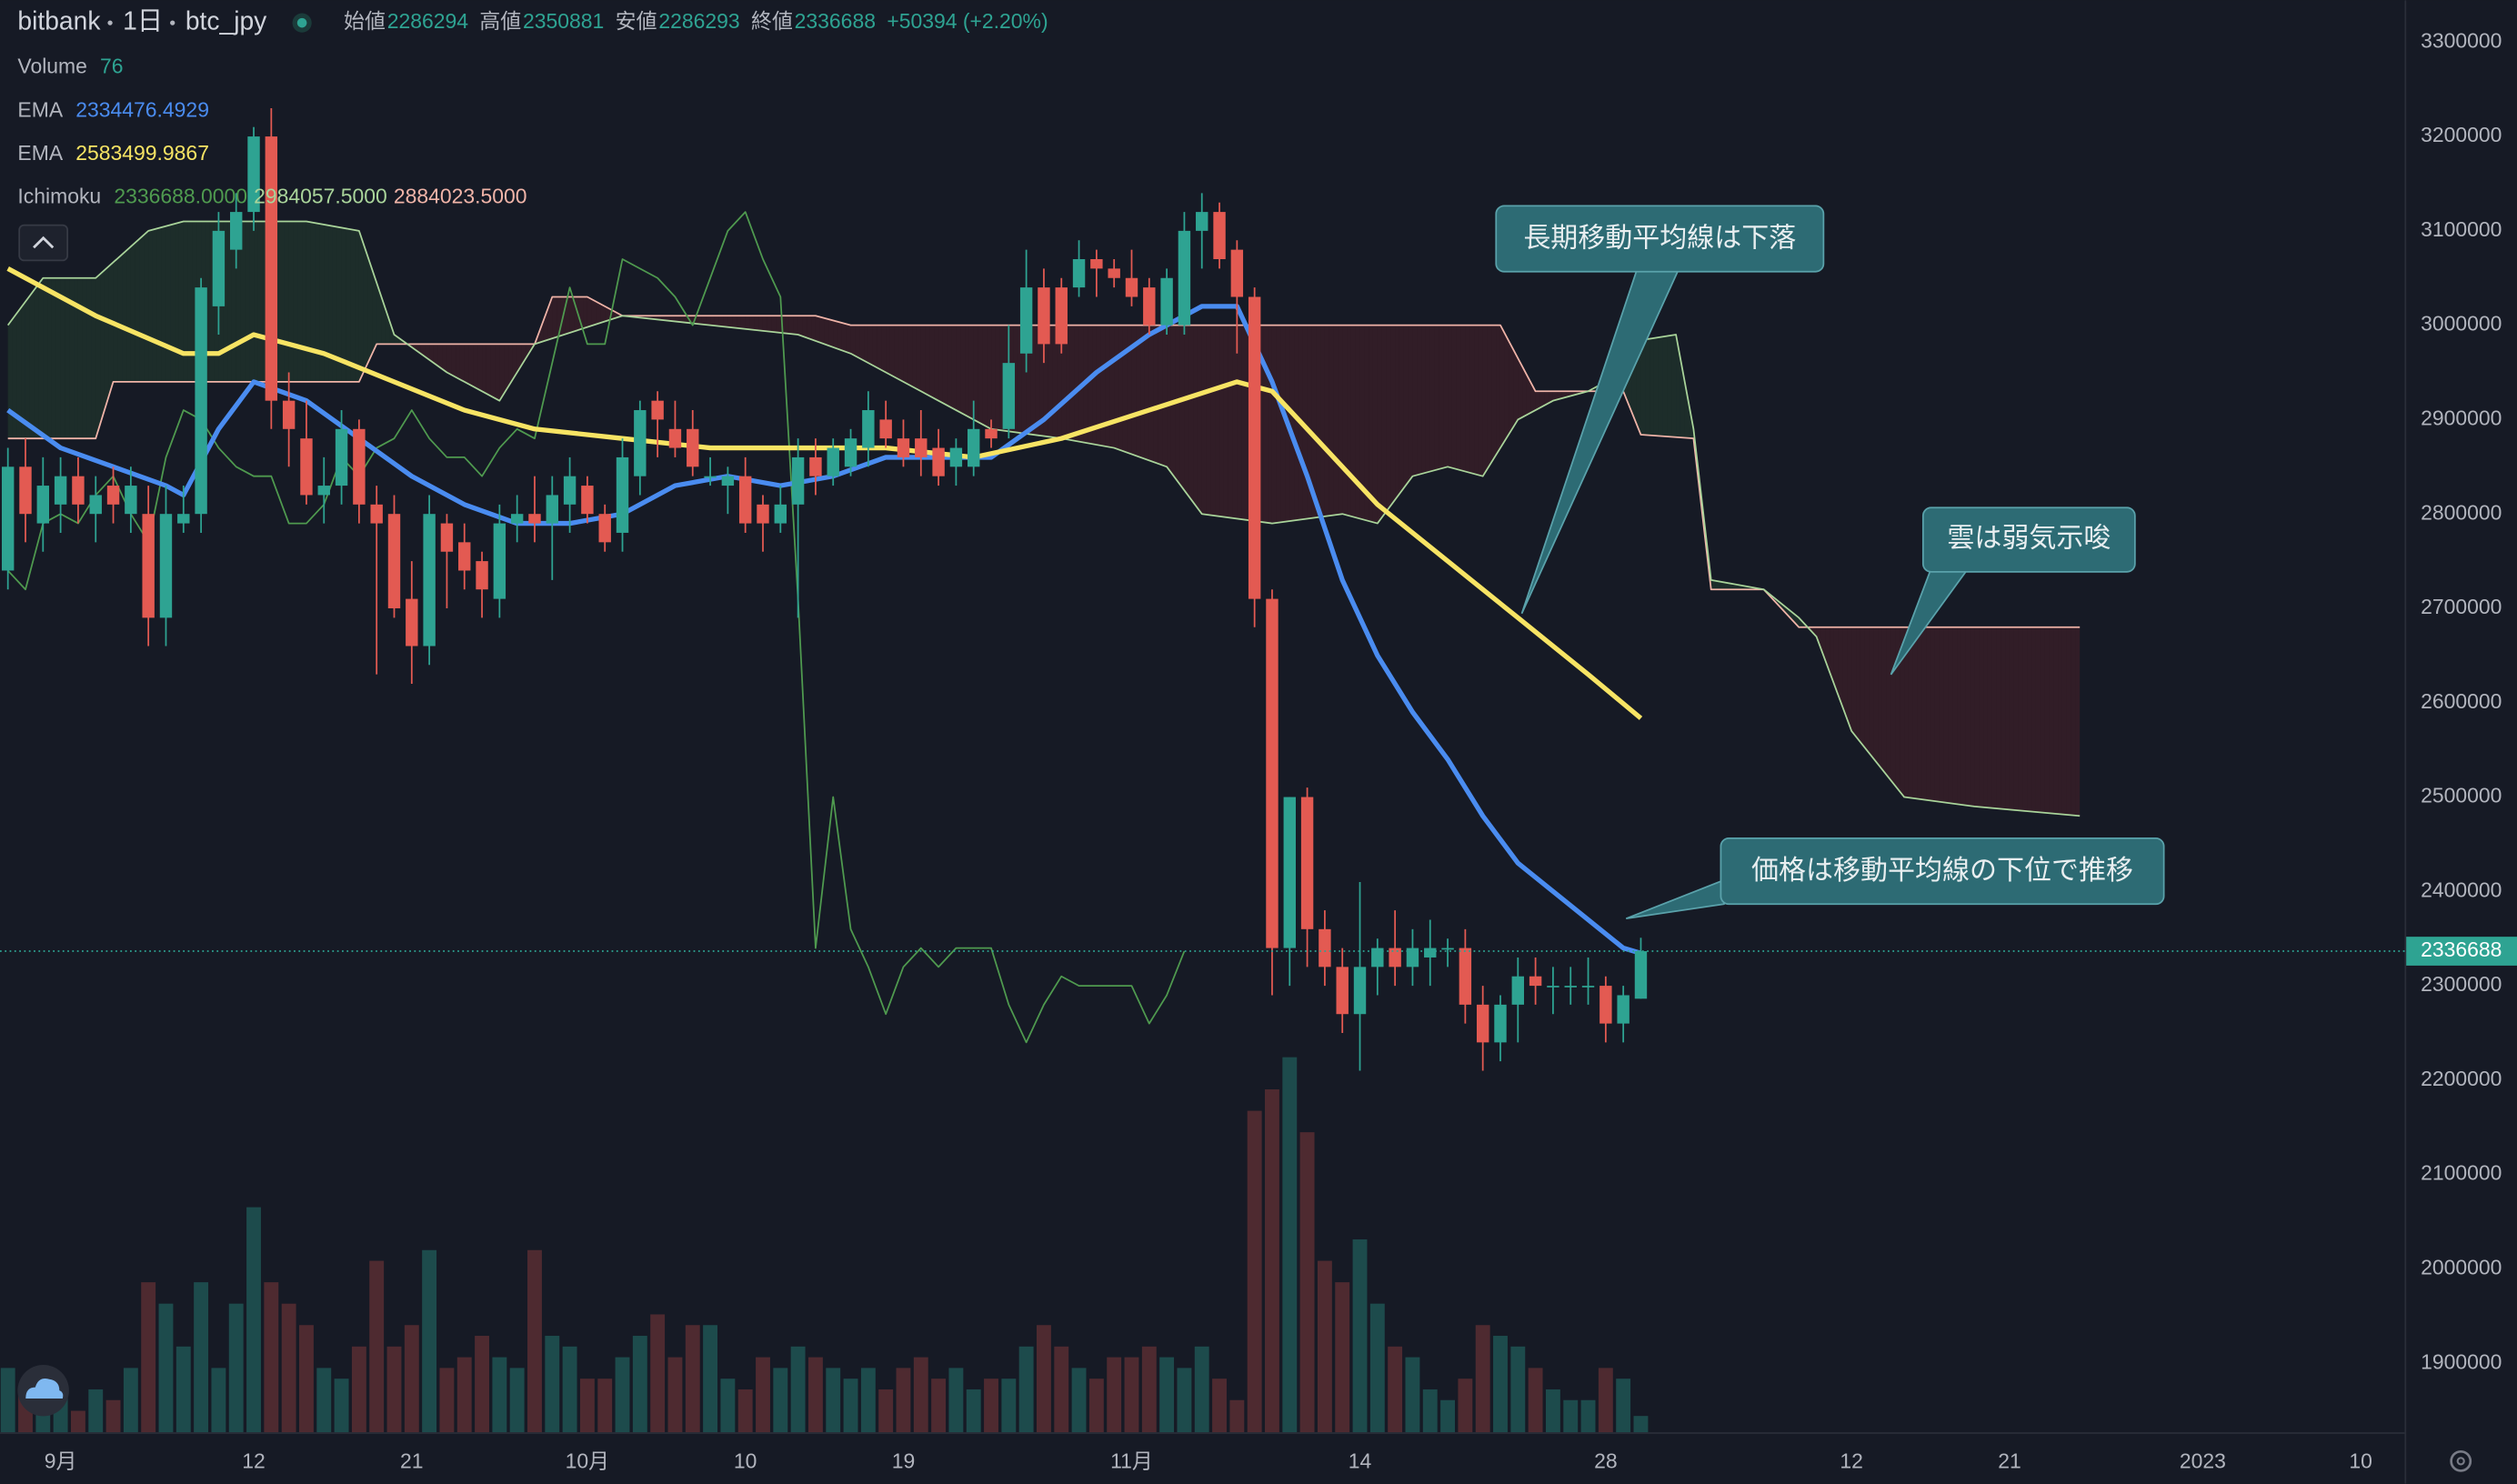 The image size is (2517, 1484). I want to click on y-tick-label: 3300000, so click(2462, 40).